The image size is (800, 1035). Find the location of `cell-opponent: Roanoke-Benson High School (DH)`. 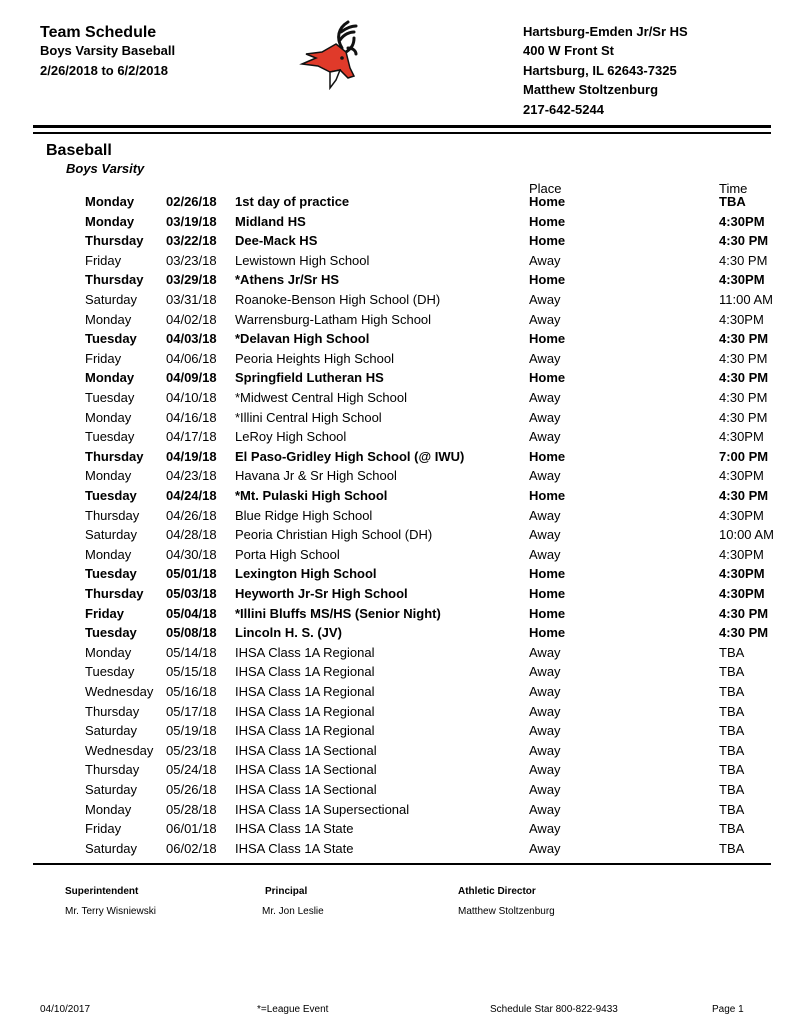

cell-opponent: Roanoke-Benson High School (DH) is located at coordinates (338, 299).